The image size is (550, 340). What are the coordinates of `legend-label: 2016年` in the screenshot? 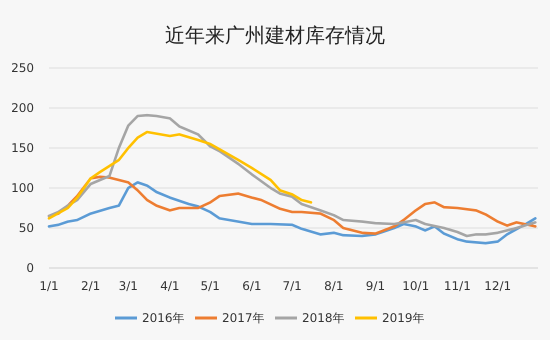 It's located at (163, 318).